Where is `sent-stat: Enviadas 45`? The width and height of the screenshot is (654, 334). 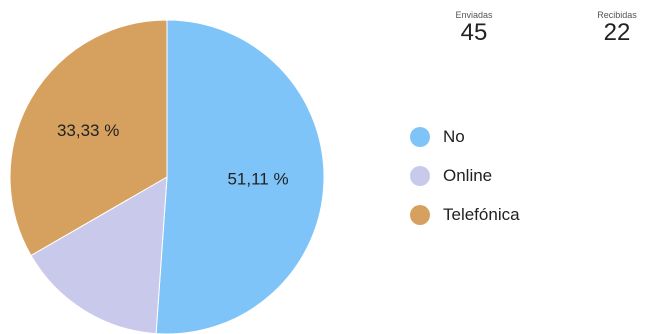
sent-stat: Enviadas 45 is located at coordinates (474, 28).